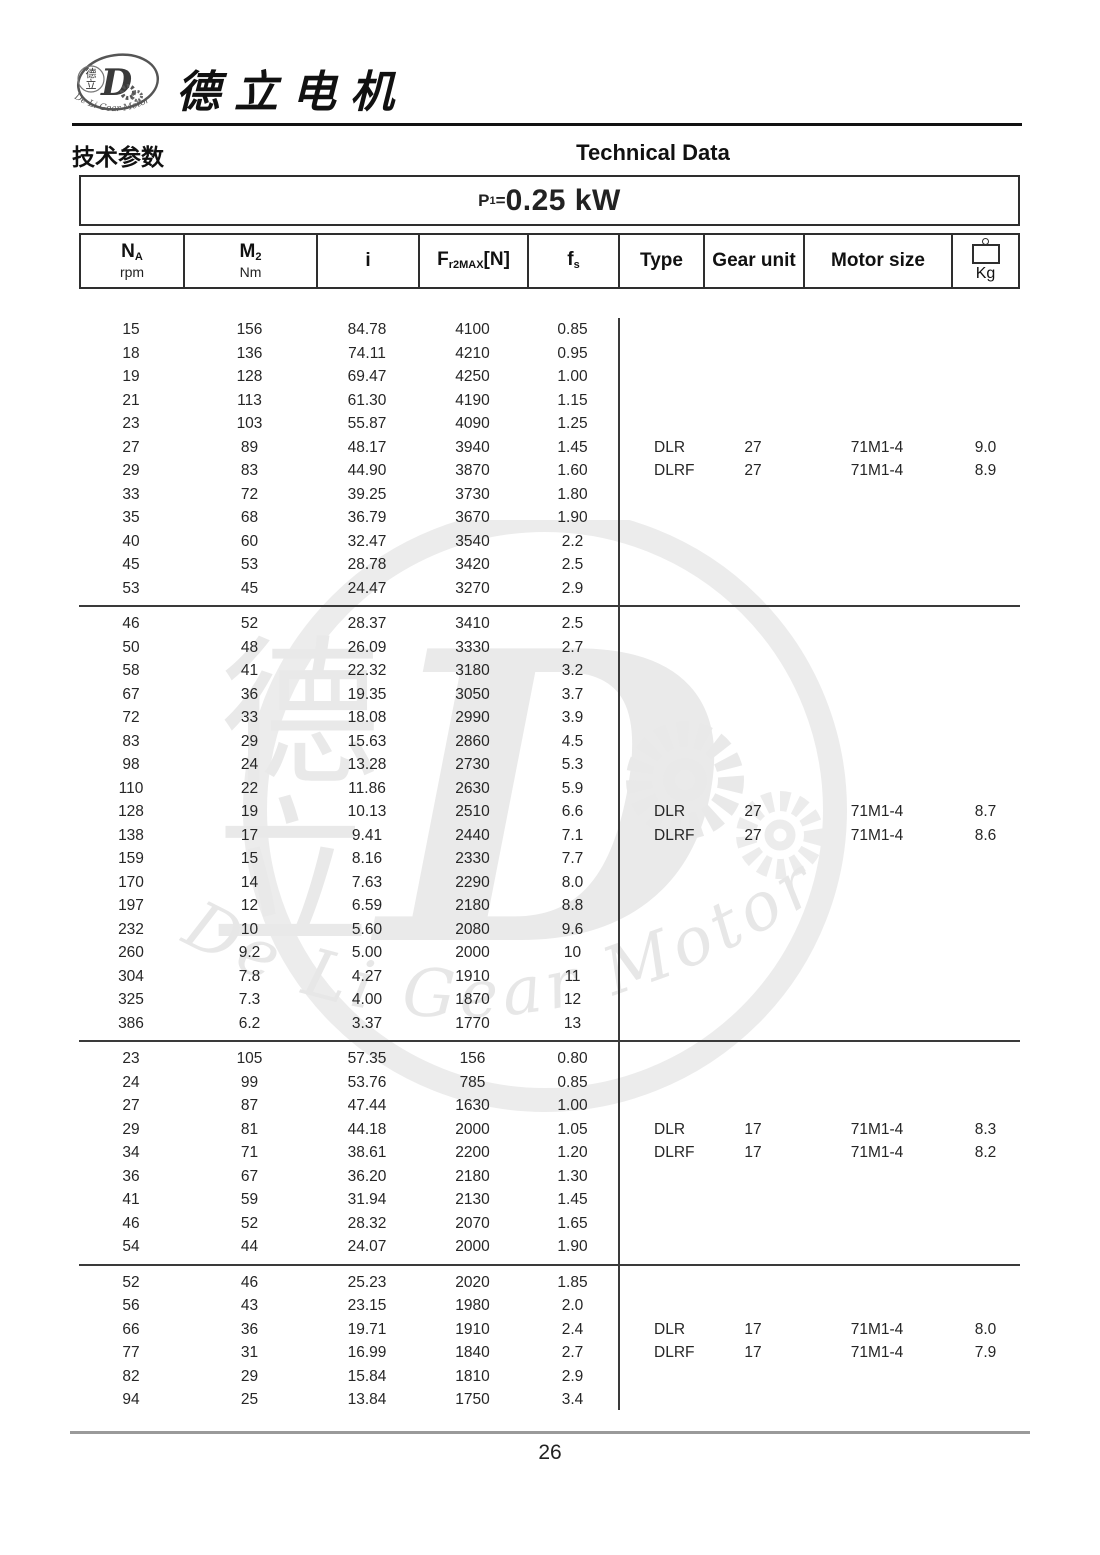 The image size is (1100, 1555). Describe the element at coordinates (249, 788) in the screenshot. I see `data-cell: 22` at that location.